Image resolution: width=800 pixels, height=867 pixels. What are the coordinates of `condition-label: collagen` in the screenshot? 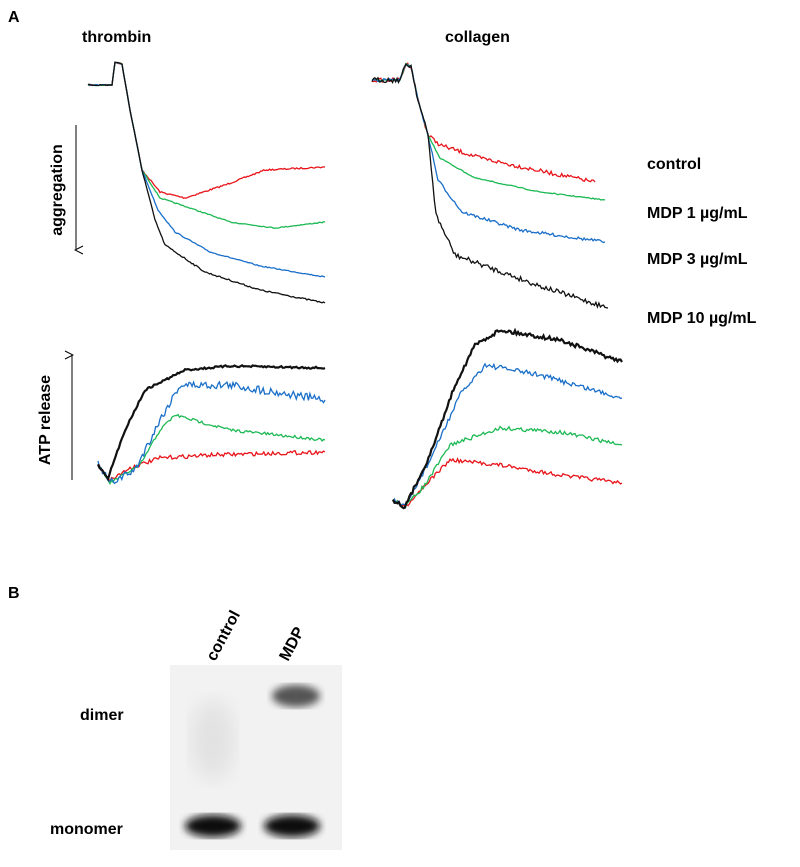 It's located at (477, 37).